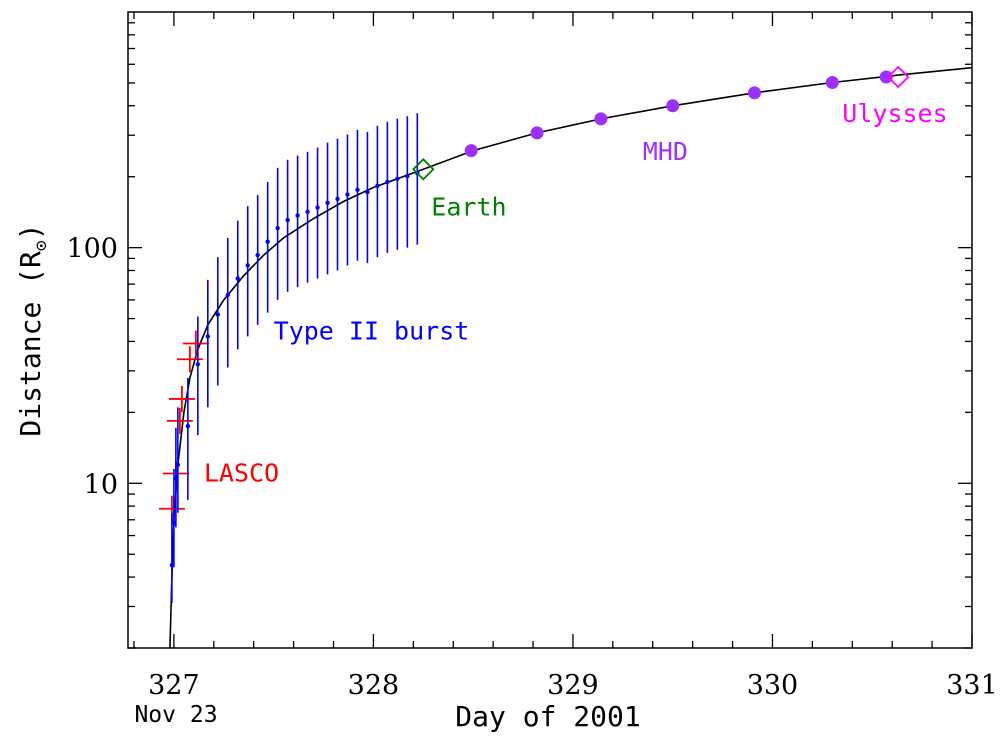 The width and height of the screenshot is (1000, 736). What do you see at coordinates (573, 685) in the screenshot?
I see `x-tick-label: 329` at bounding box center [573, 685].